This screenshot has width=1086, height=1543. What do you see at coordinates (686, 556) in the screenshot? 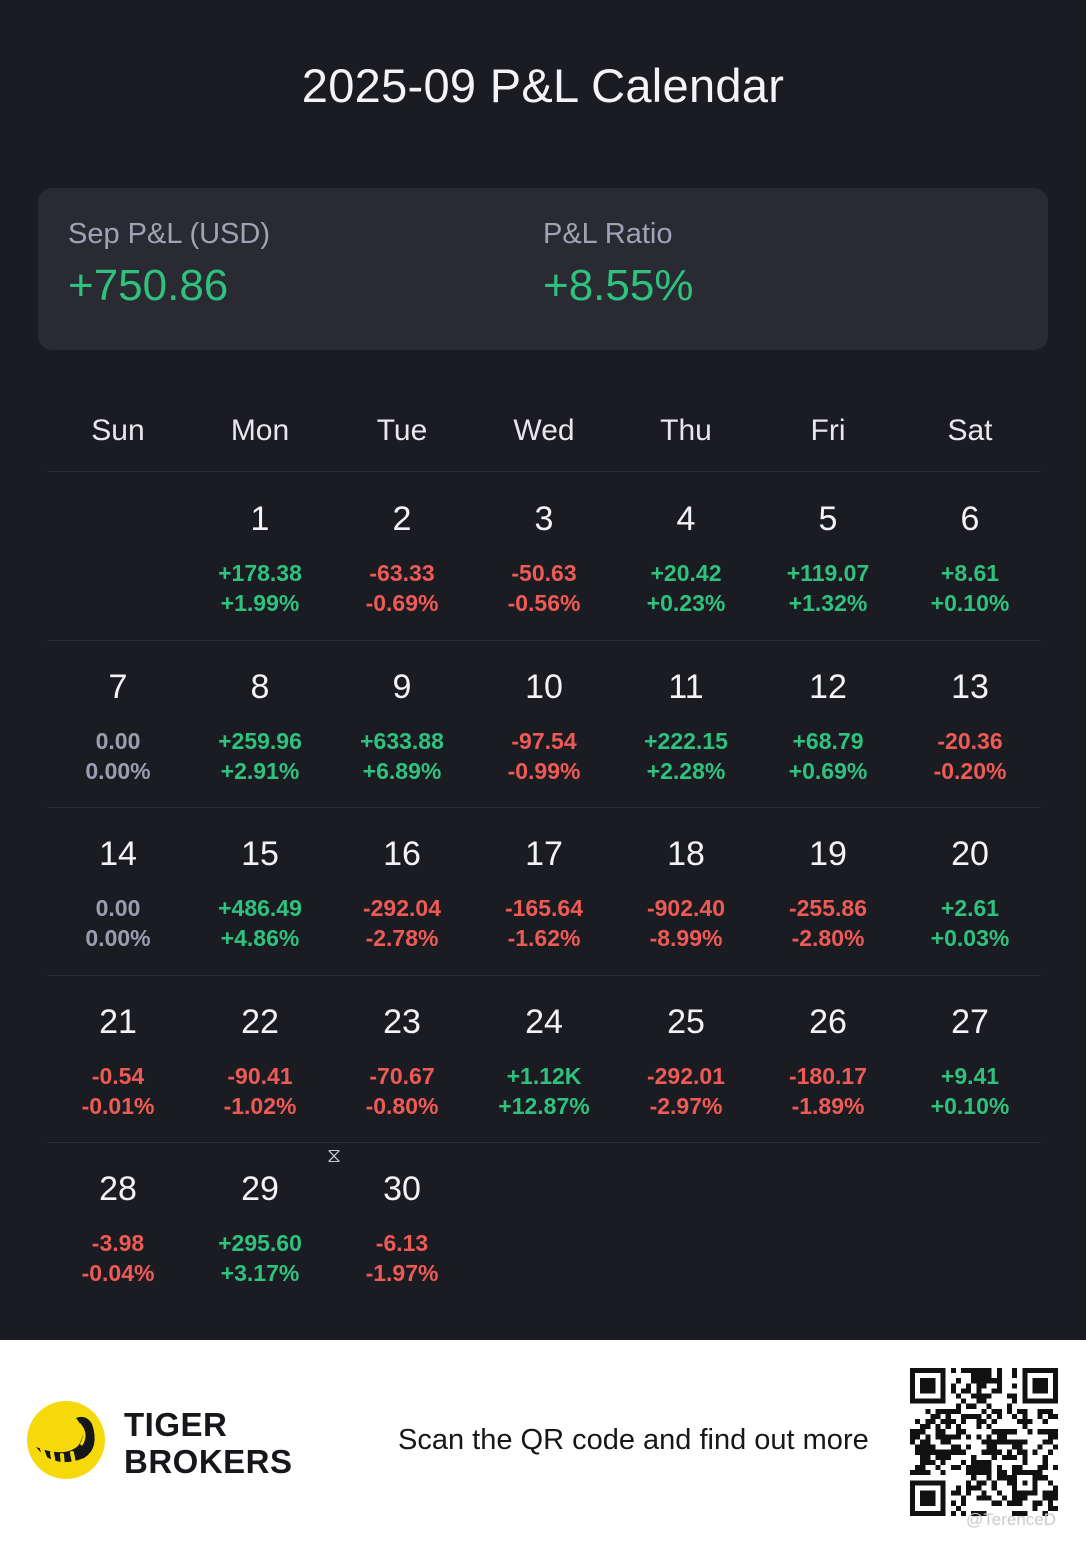
I see `calendar-day-cell: 4 +20.42 +0.23%` at bounding box center [686, 556].